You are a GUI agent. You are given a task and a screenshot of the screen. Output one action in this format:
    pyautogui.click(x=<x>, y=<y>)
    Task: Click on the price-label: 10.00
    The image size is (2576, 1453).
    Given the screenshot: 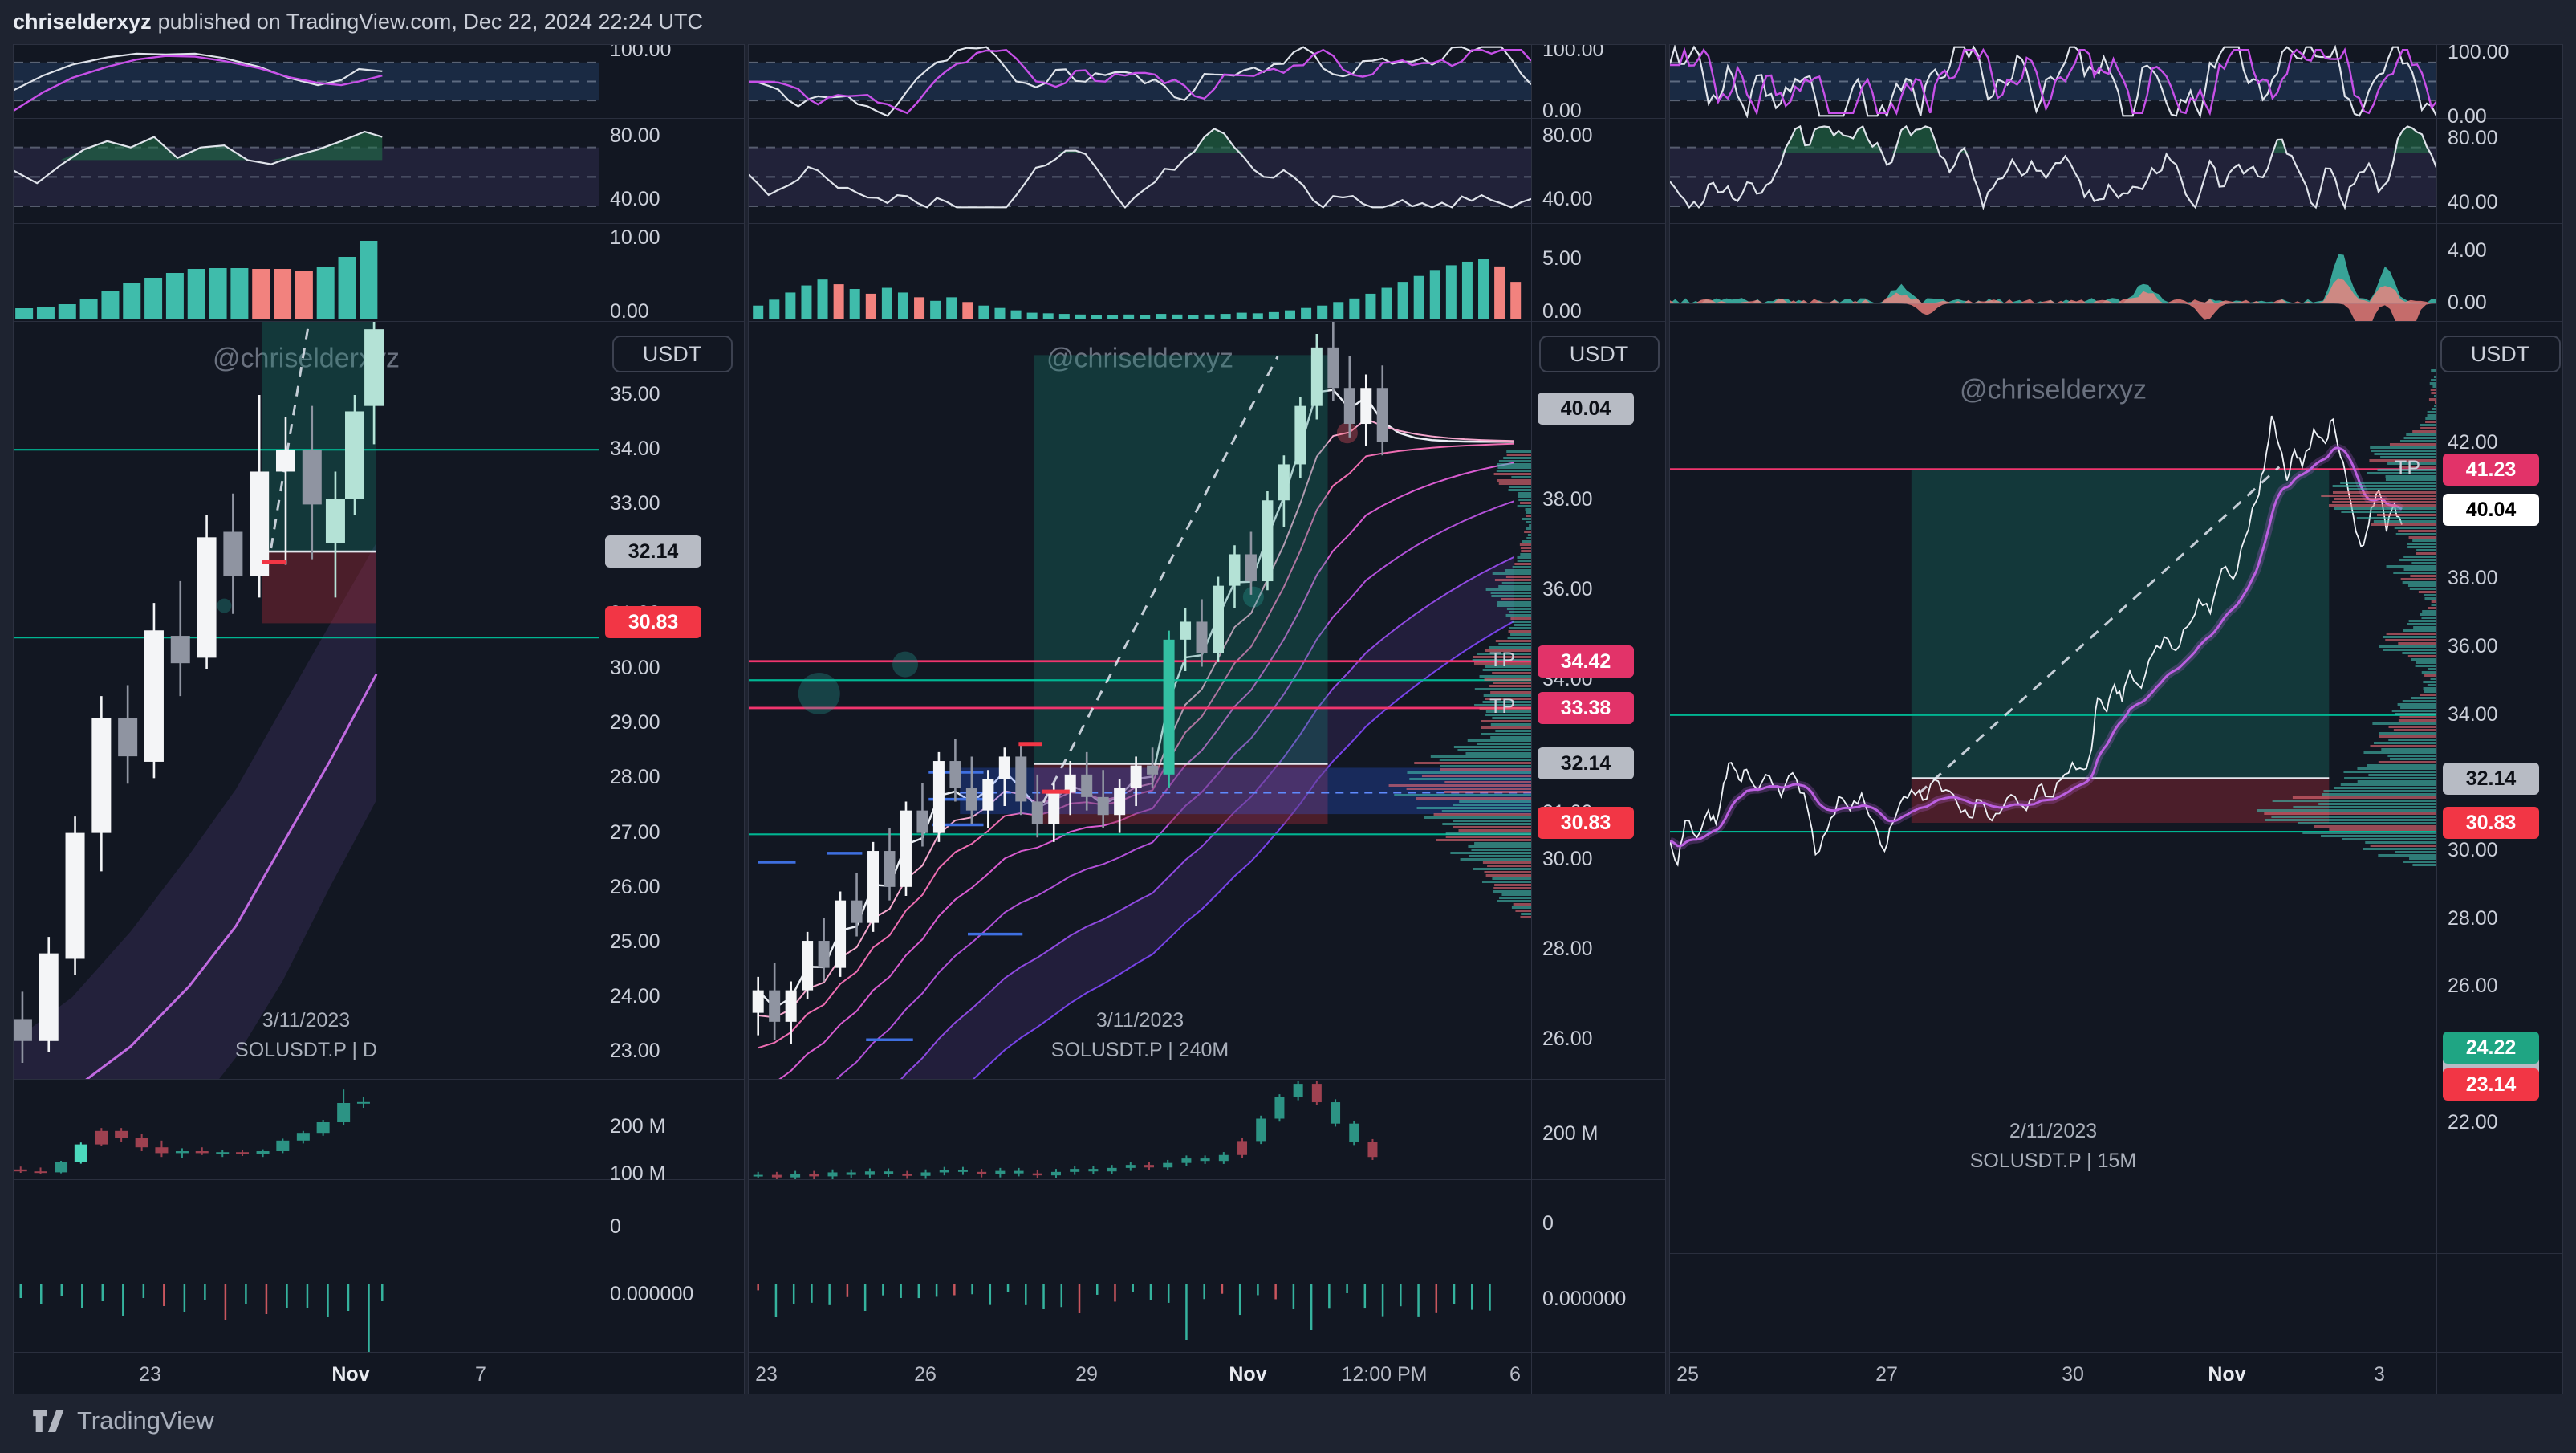 What is the action you would take?
    pyautogui.click(x=635, y=237)
    